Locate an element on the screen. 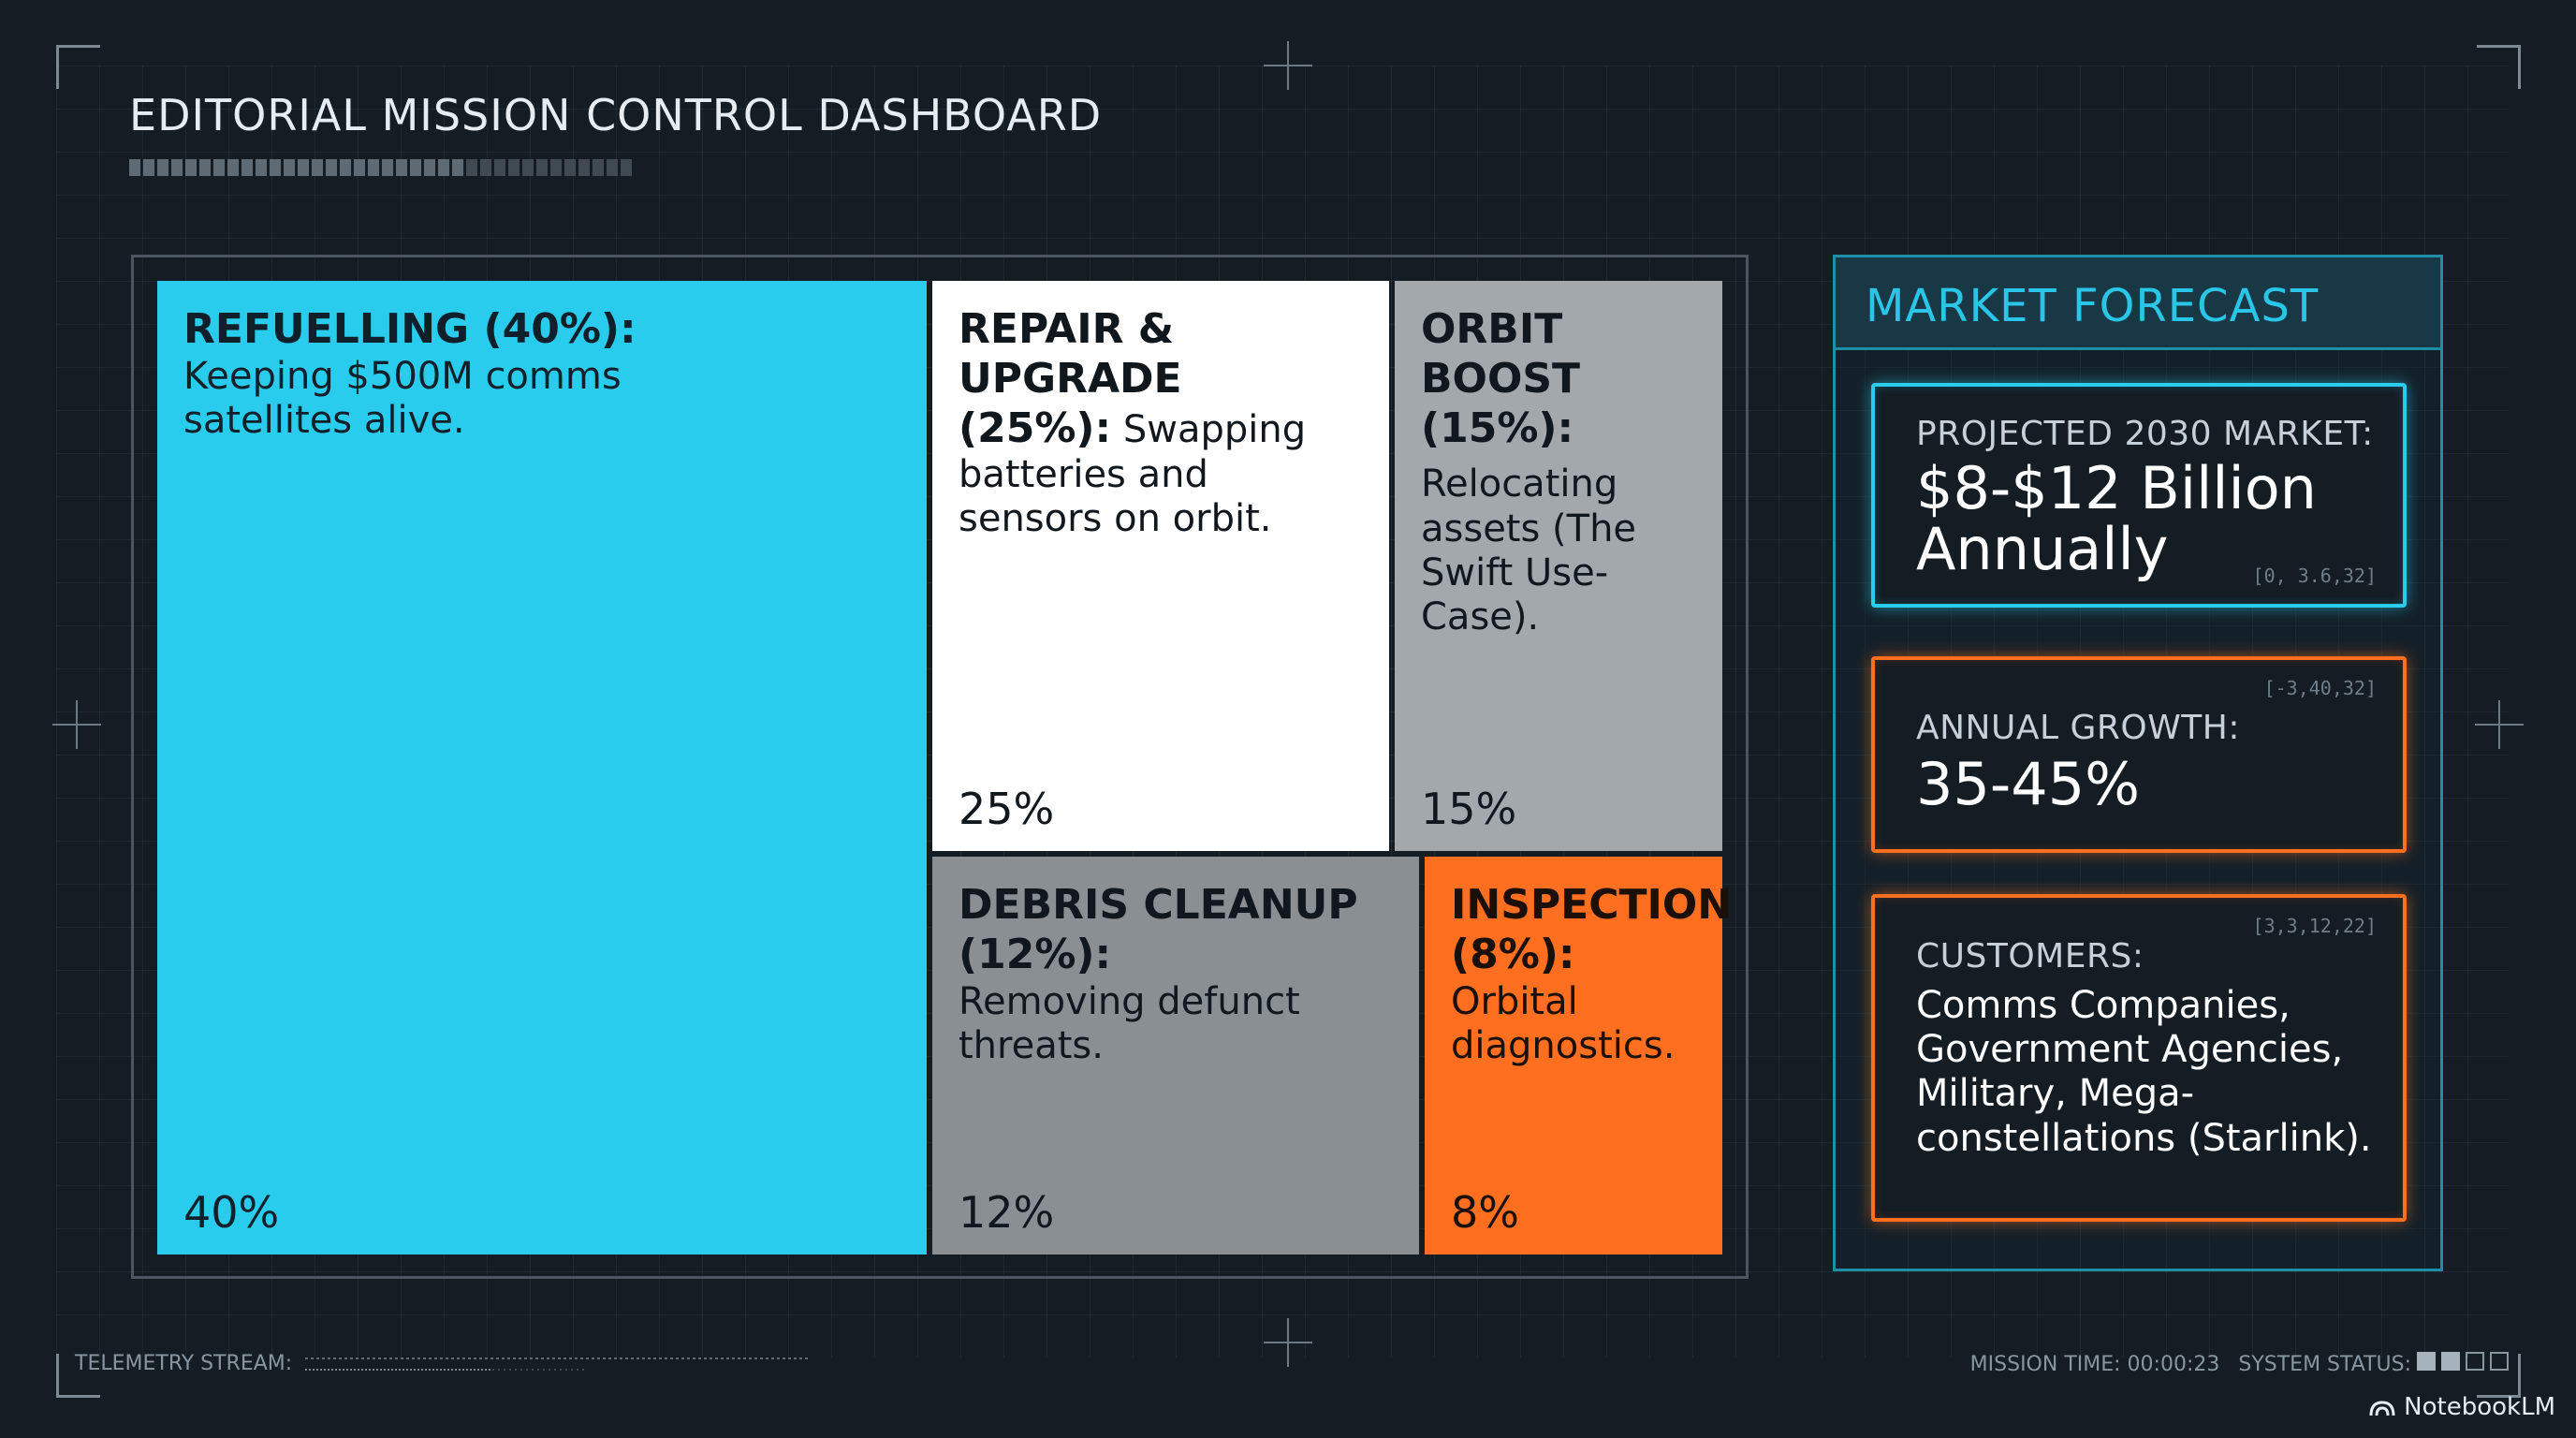  tile-refuelling-desc: Keeping $500M comms satellites alive. is located at coordinates (402, 398).